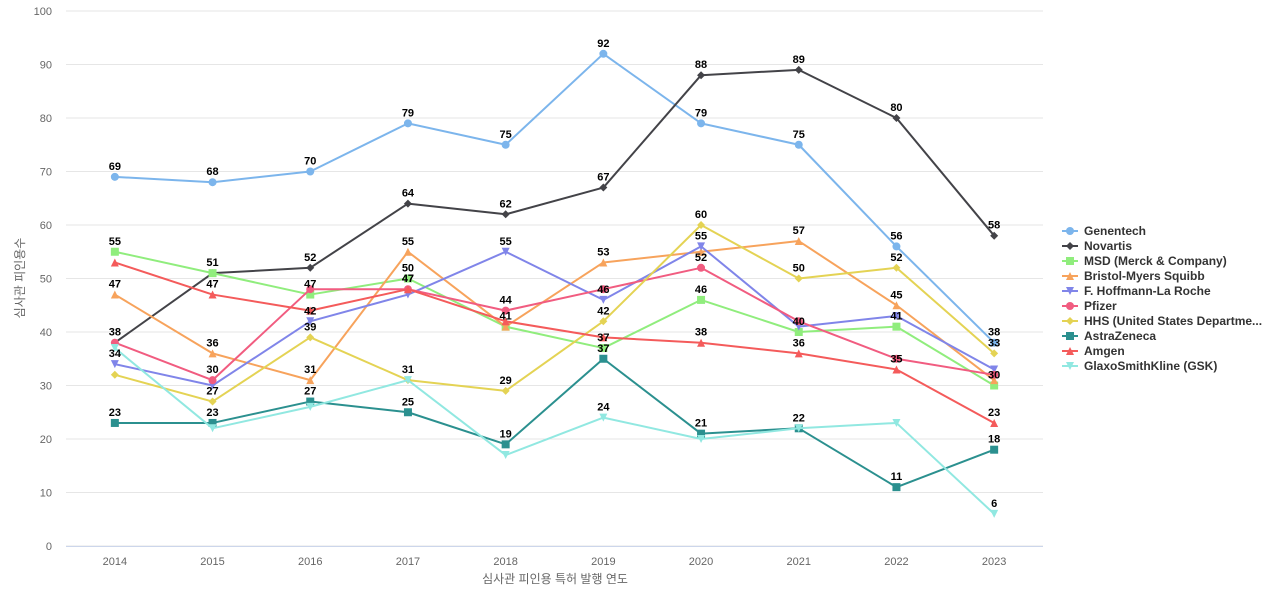 The height and width of the screenshot is (605, 1280). What do you see at coordinates (1093, 351) in the screenshot?
I see `legend-item: Amgen` at bounding box center [1093, 351].